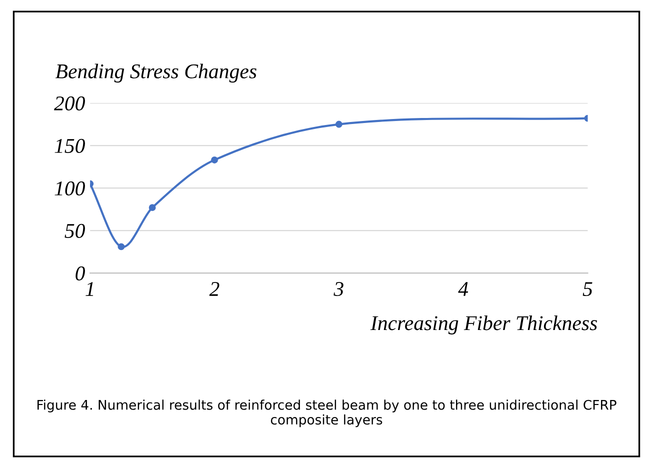 This screenshot has width=653, height=462. Describe the element at coordinates (69, 188) in the screenshot. I see `y-tick-label: 100` at that location.